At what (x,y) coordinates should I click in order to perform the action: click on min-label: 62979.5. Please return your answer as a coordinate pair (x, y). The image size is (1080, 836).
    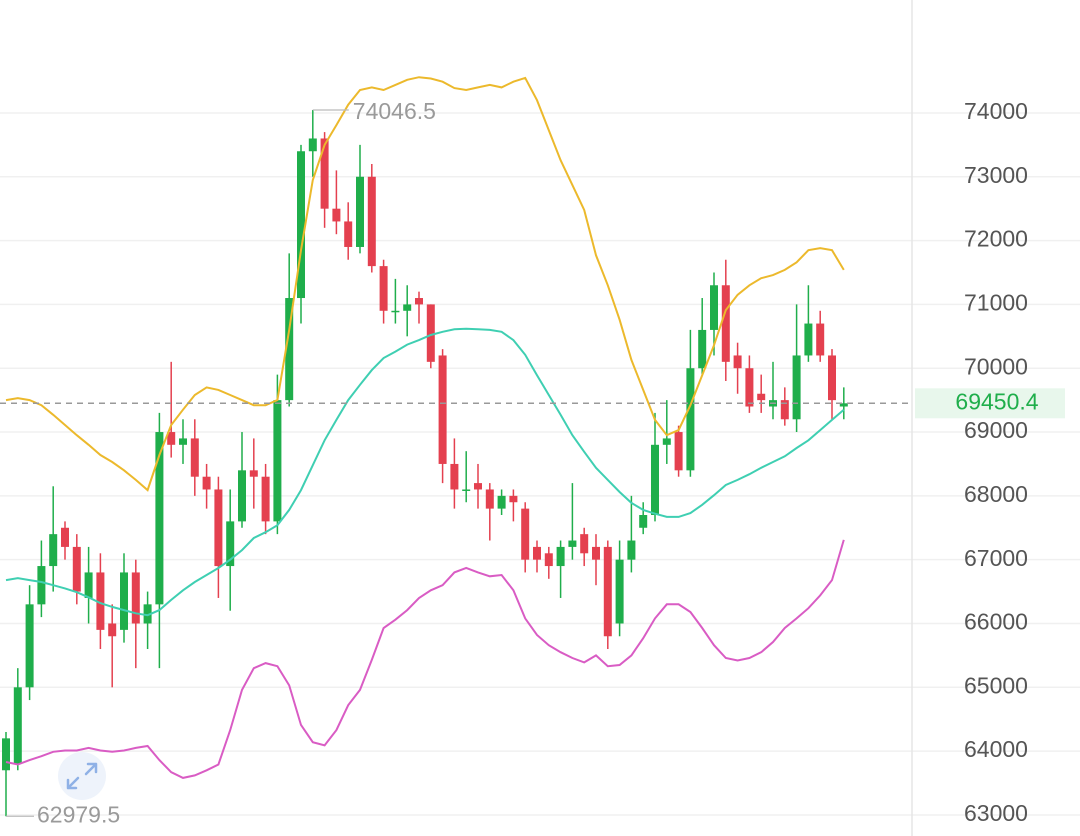
    Looking at the image, I should click on (78, 814).